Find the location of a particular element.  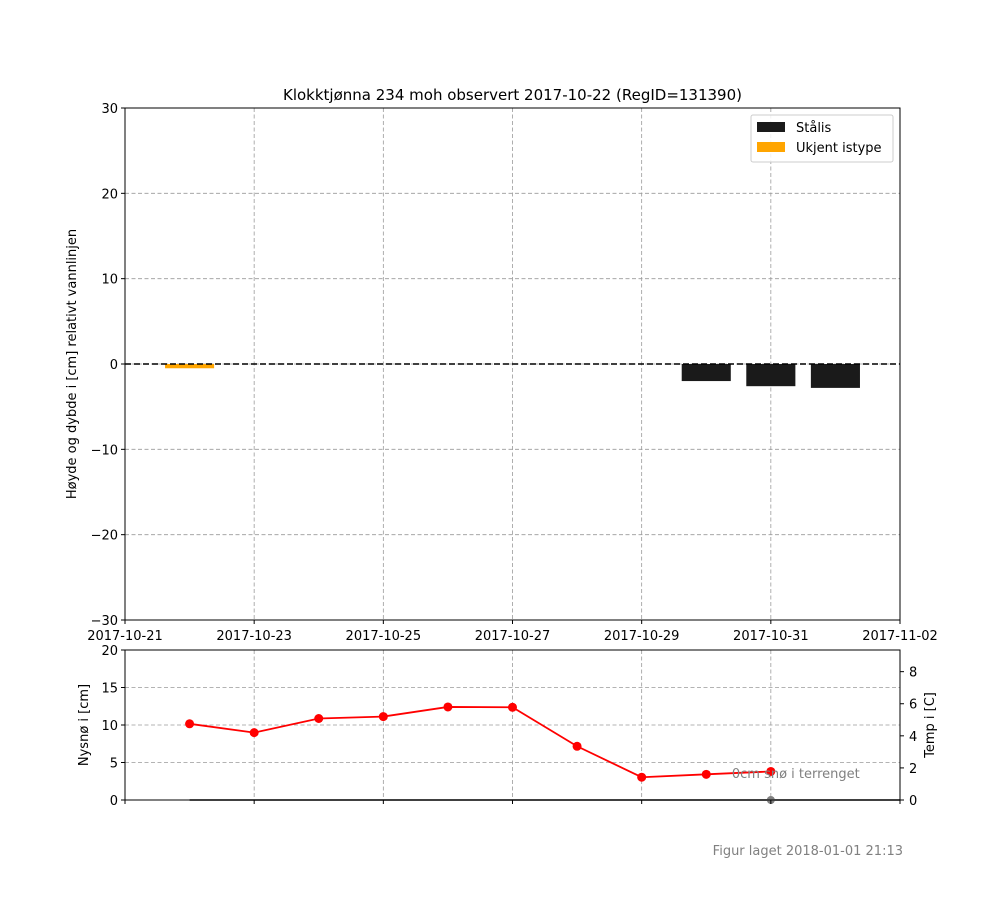

y-tick-label: −30 is located at coordinates (104, 621).